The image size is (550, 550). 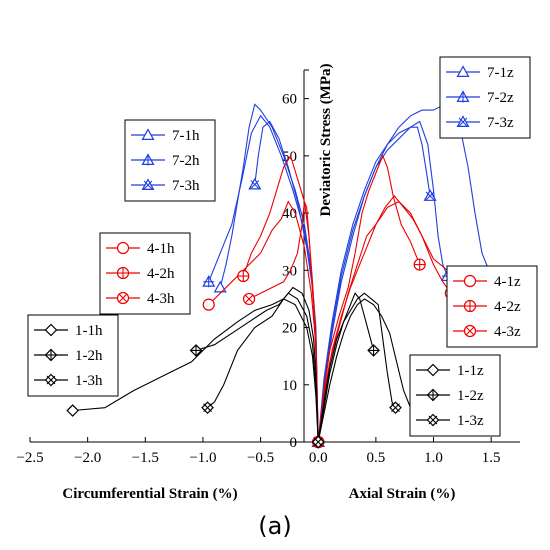 I want to click on x-axis-title-left: Circumferential Strain (%), so click(x=149, y=494).